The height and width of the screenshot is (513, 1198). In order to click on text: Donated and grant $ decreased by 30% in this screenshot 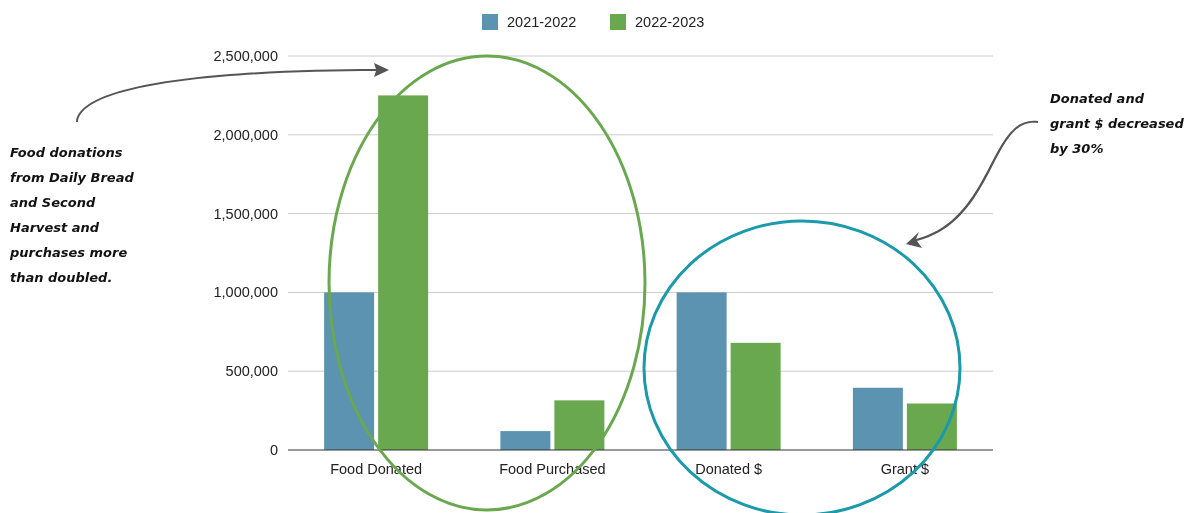, I will do `click(1117, 123)`.